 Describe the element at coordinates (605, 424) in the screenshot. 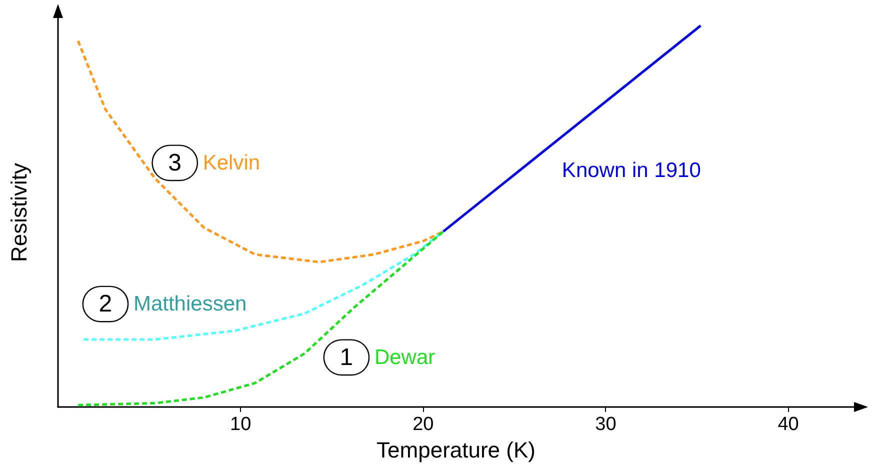

I see `x-tick-label: 30` at that location.